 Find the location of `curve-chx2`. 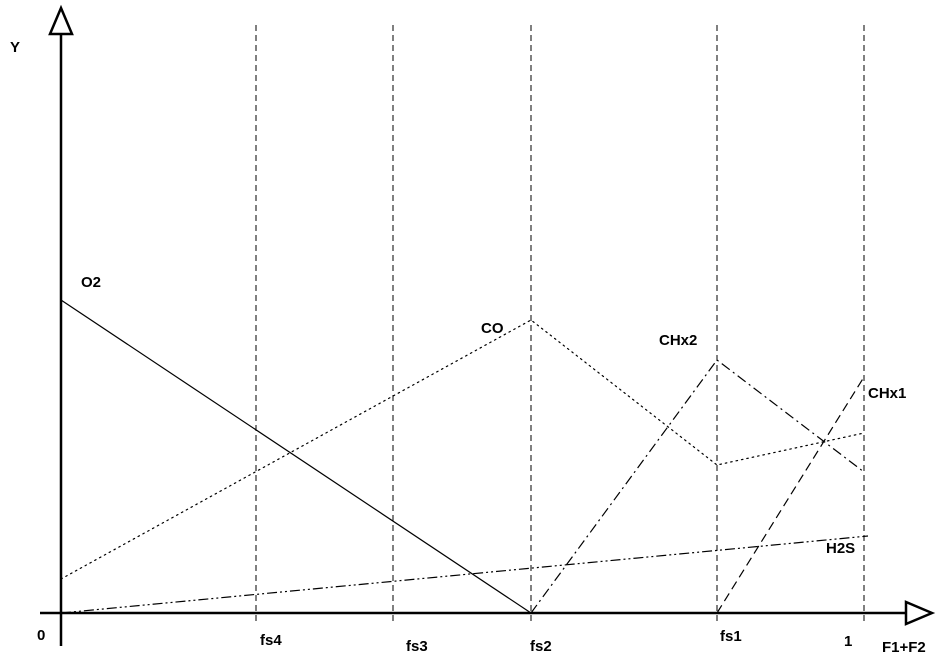

curve-chx2 is located at coordinates (697, 486).